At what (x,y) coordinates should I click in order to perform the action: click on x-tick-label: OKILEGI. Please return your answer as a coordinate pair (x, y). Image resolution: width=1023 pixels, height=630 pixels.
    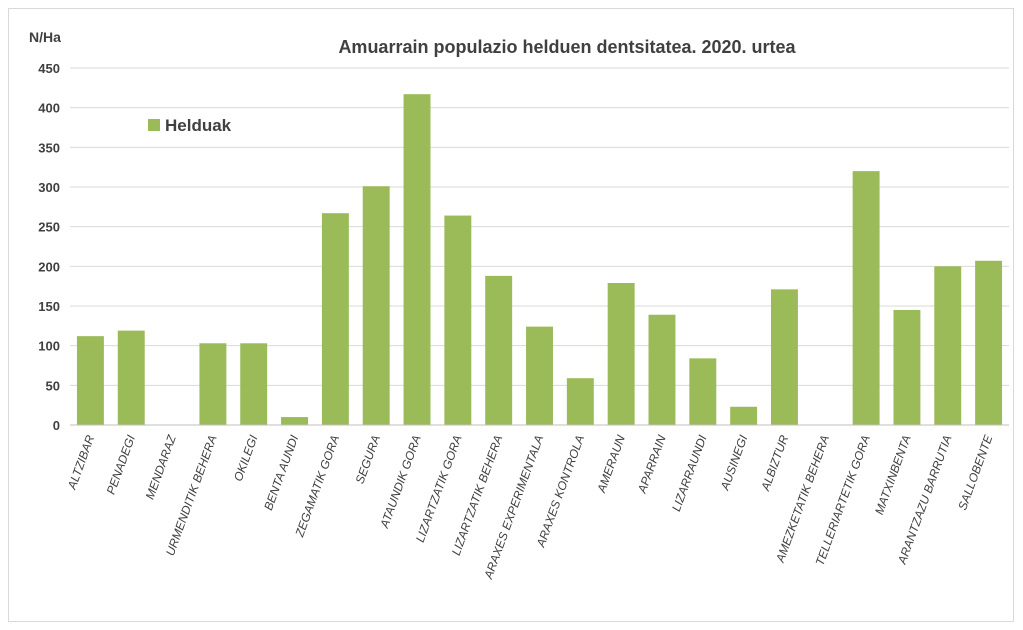
    Looking at the image, I should click on (246, 458).